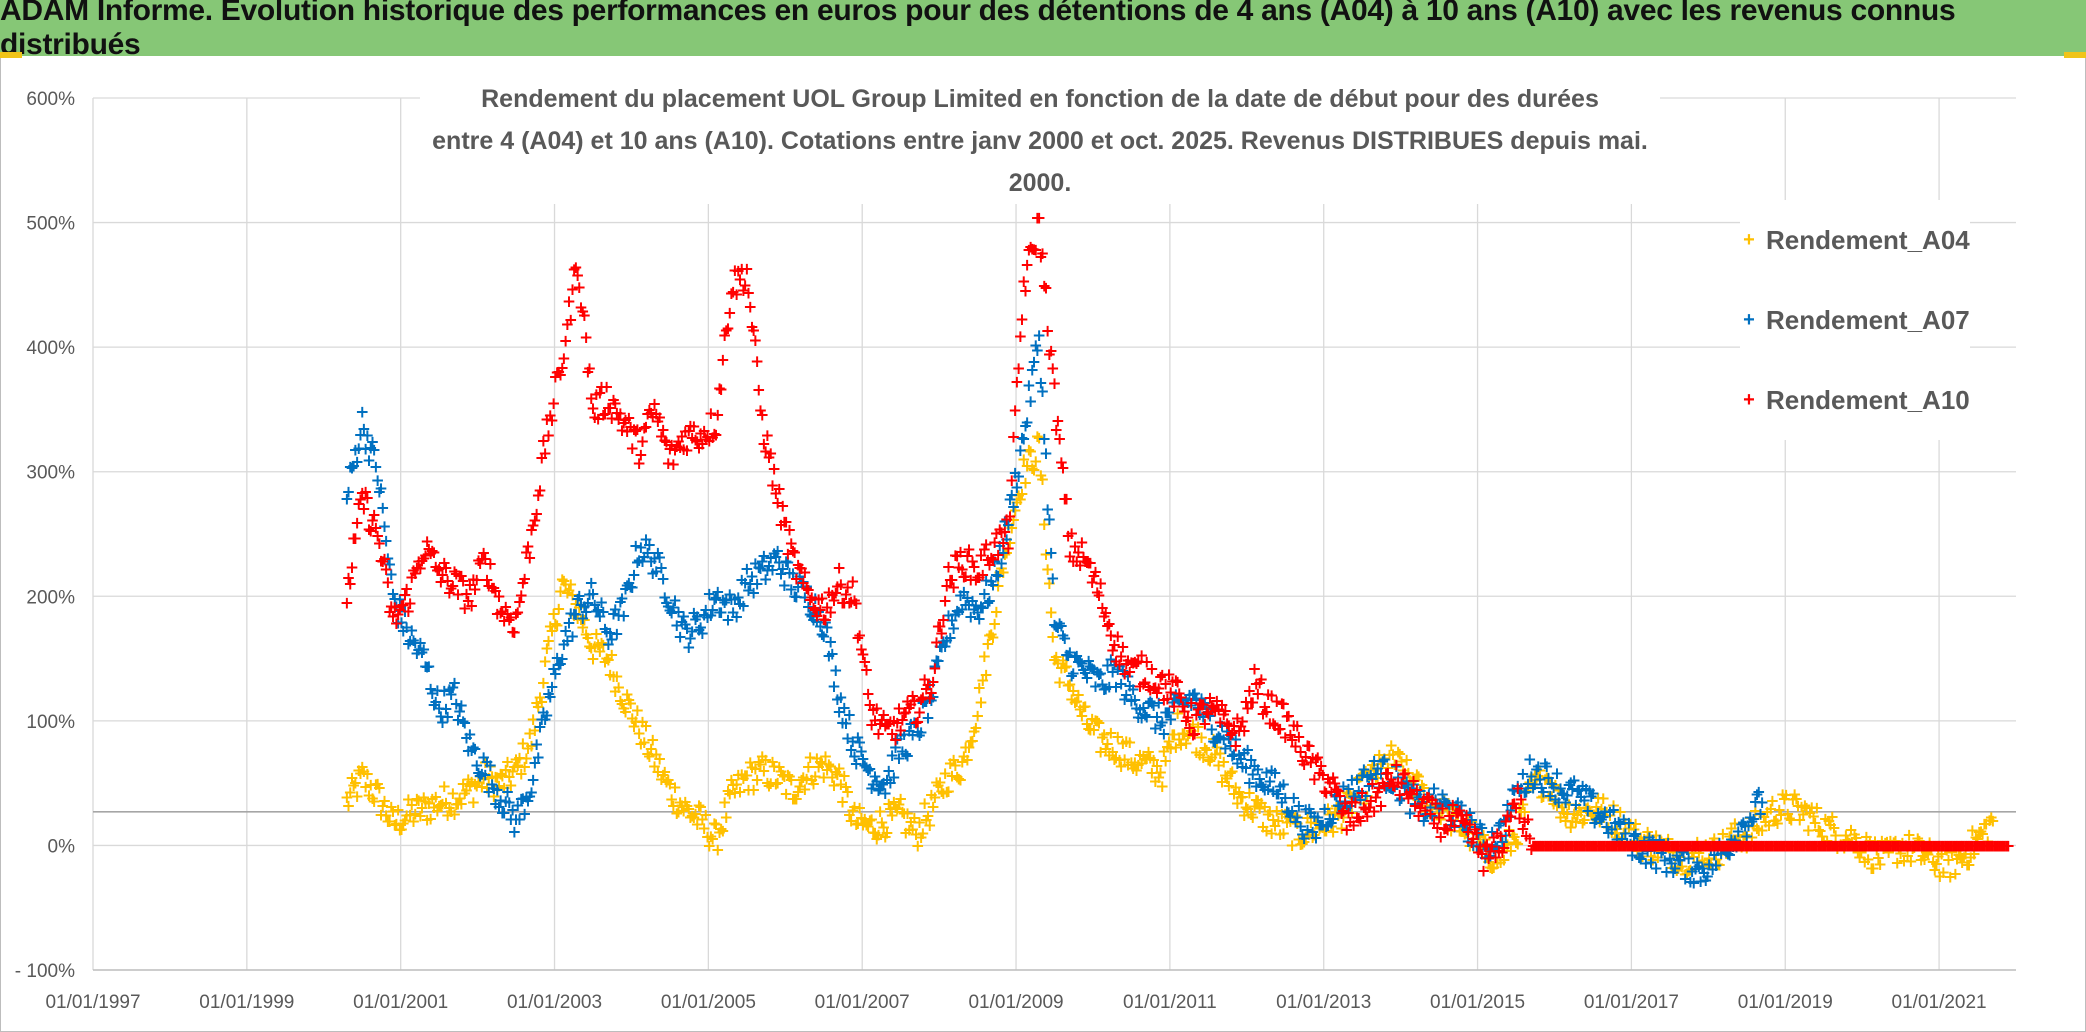 The height and width of the screenshot is (1032, 2086). I want to click on legend-marker-a10: +, so click(1749, 399).